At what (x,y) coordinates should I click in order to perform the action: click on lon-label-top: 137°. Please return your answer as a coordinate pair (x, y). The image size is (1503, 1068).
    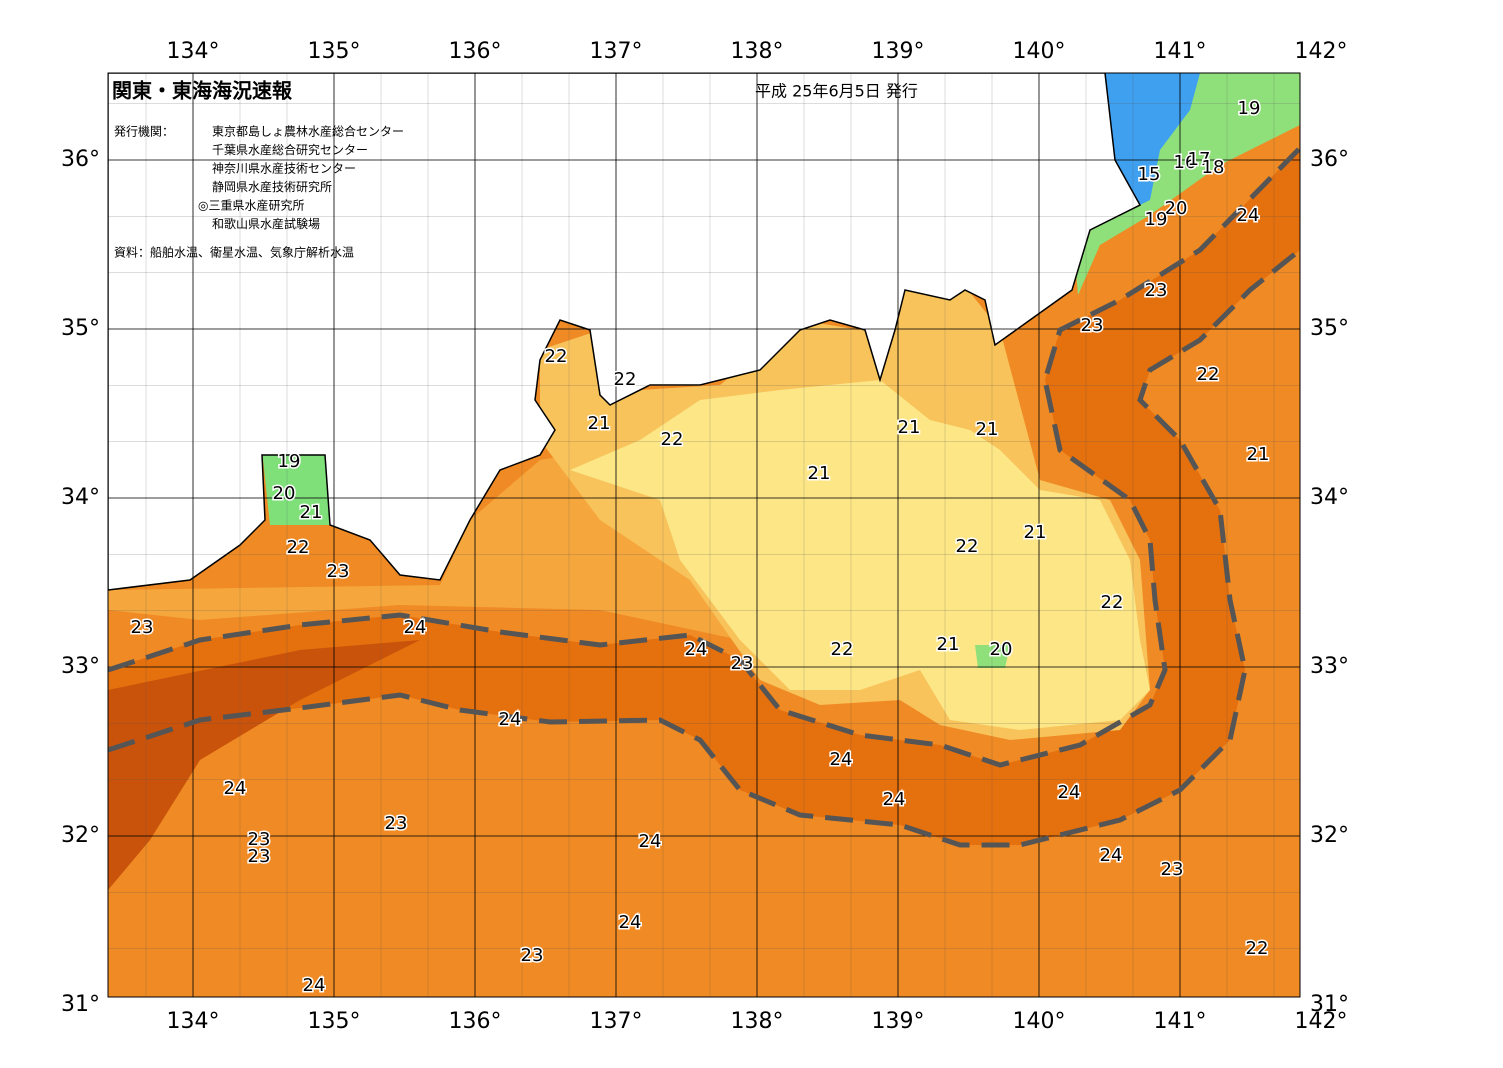
    Looking at the image, I should click on (616, 51).